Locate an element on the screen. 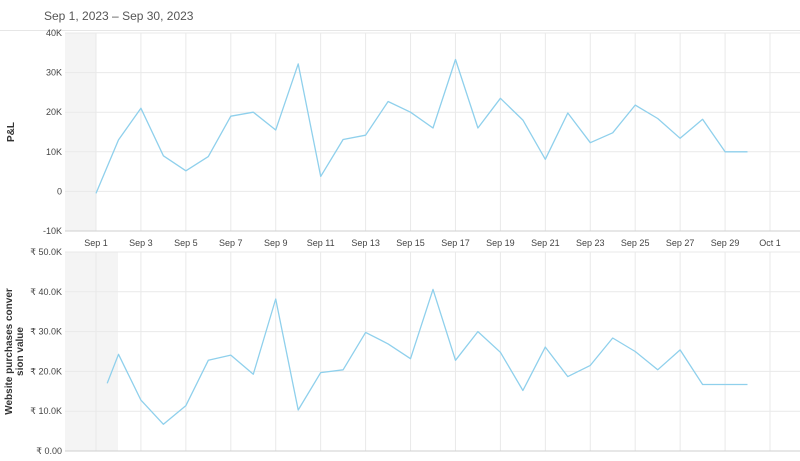  x-tick-label: Sep 19 is located at coordinates (500, 243).